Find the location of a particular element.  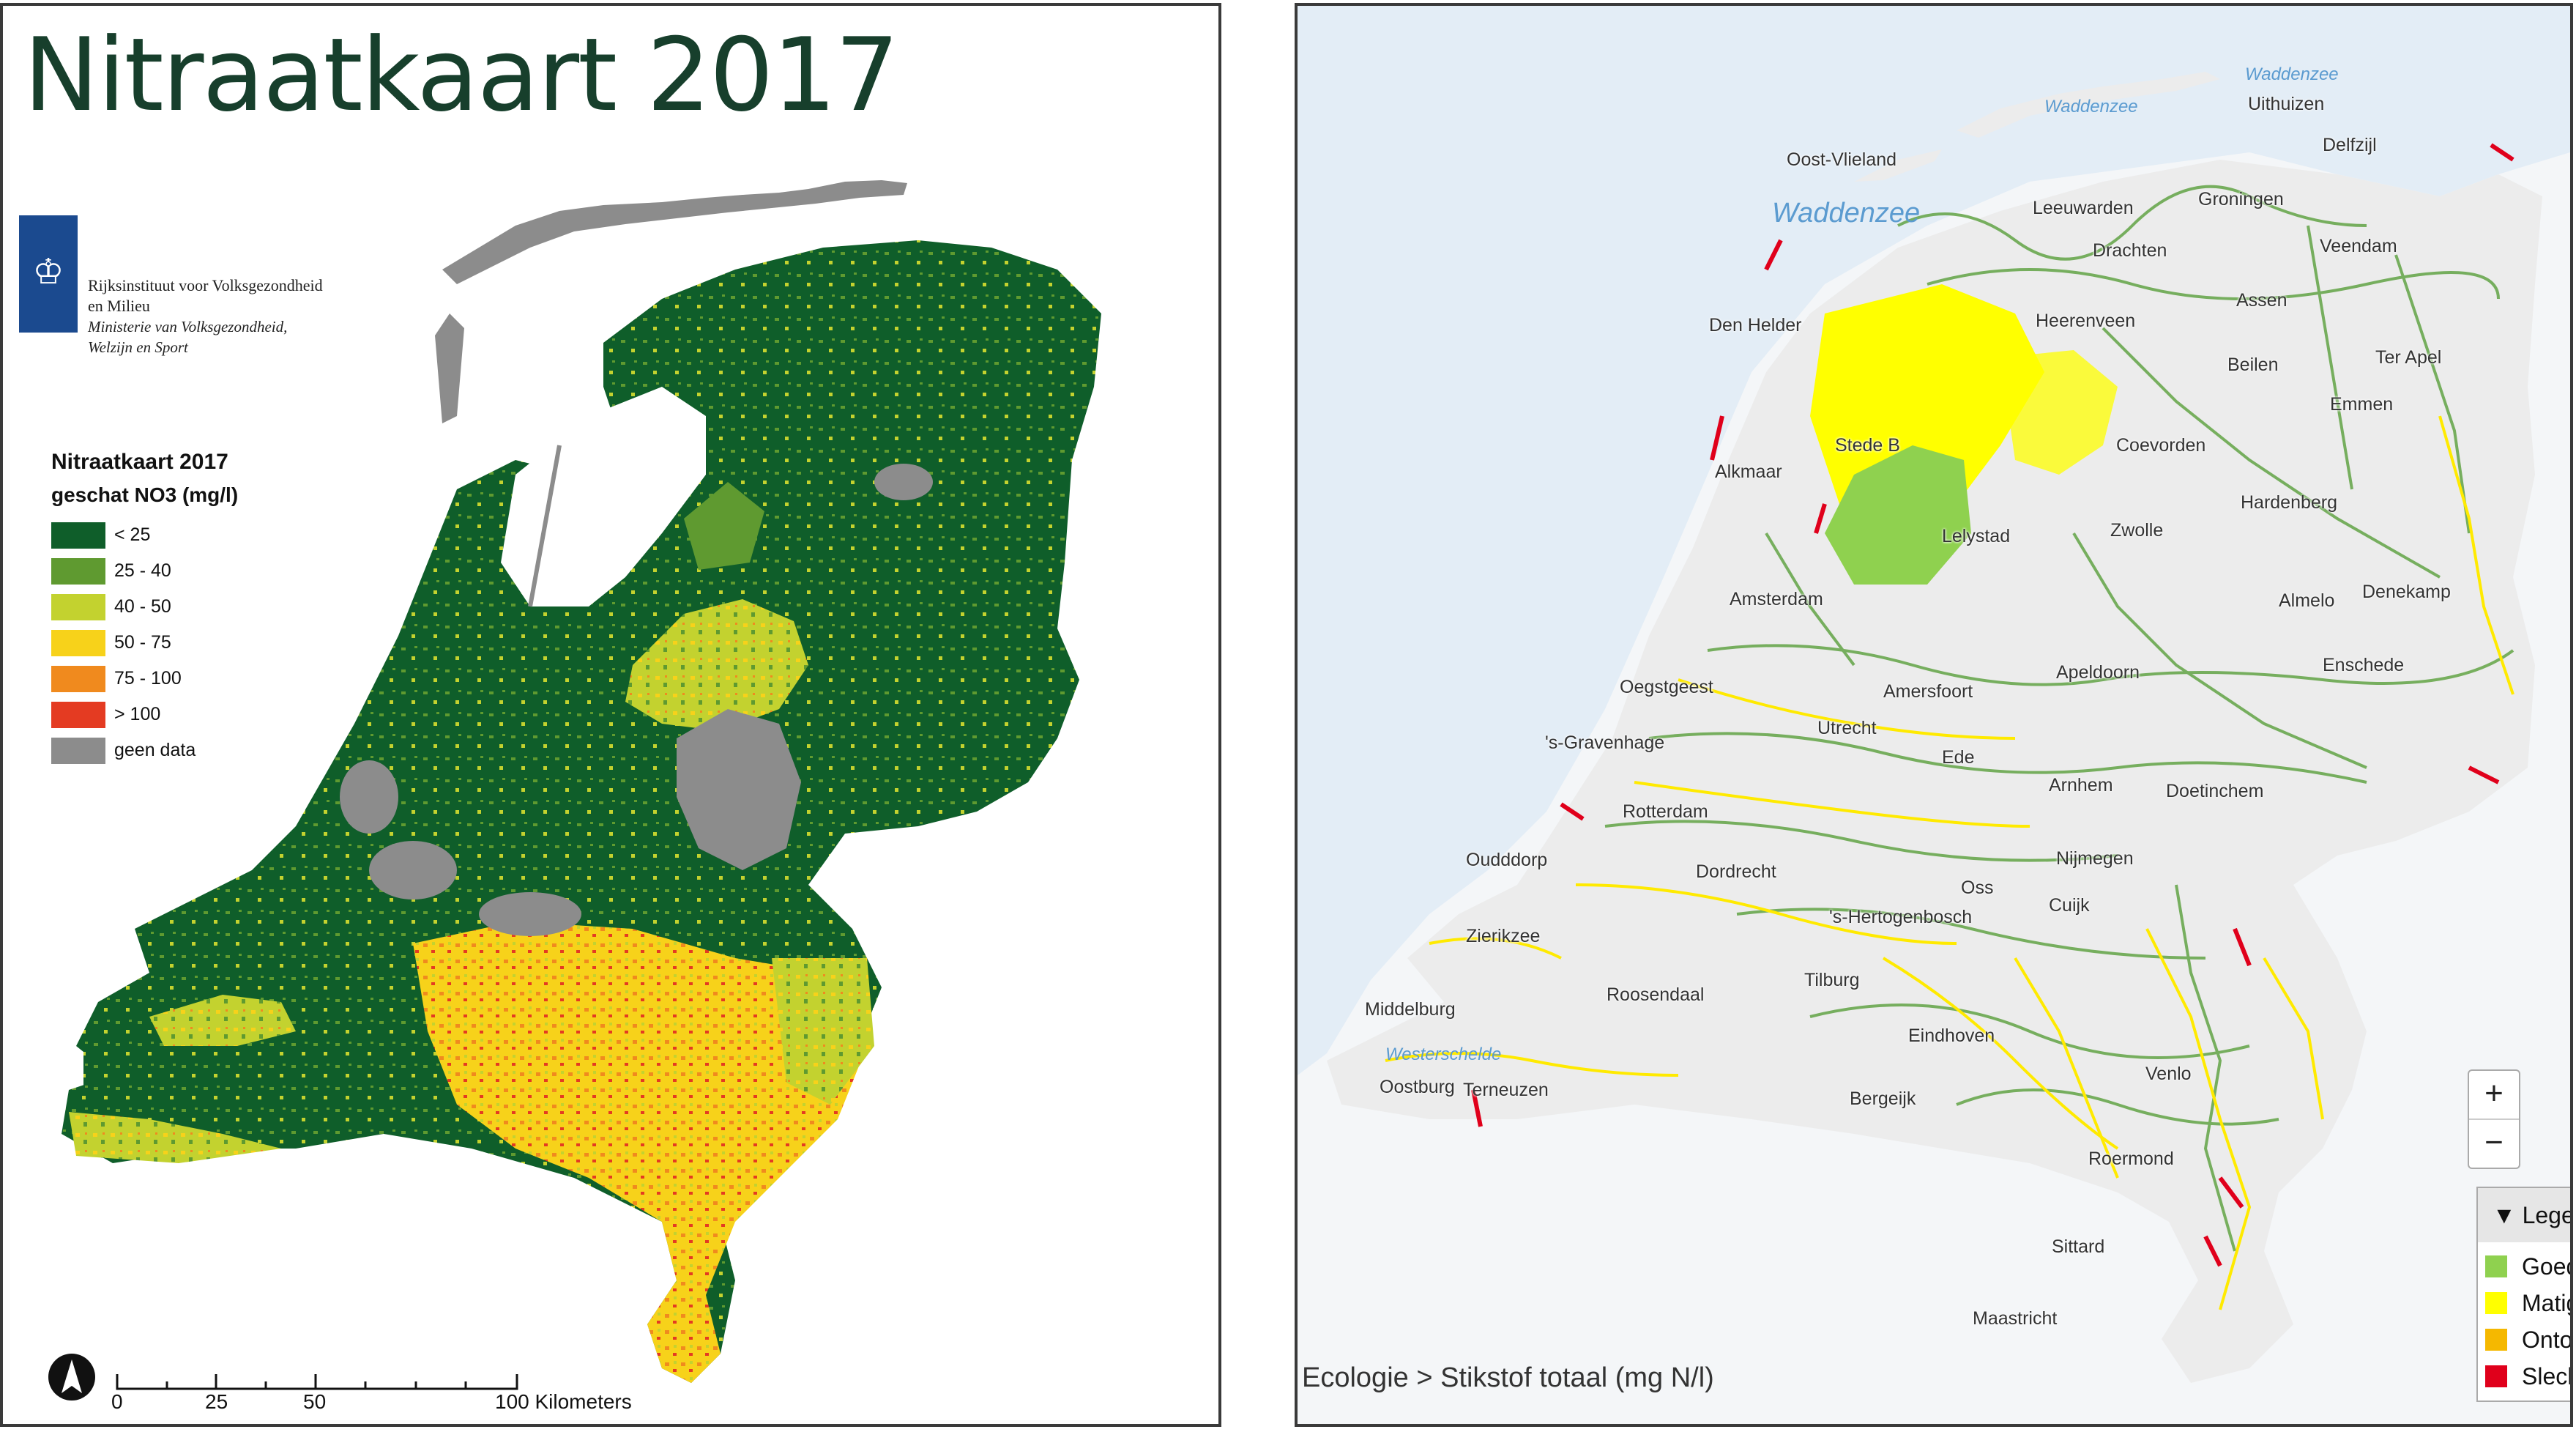

legend-item: > 100 is located at coordinates (144, 714).